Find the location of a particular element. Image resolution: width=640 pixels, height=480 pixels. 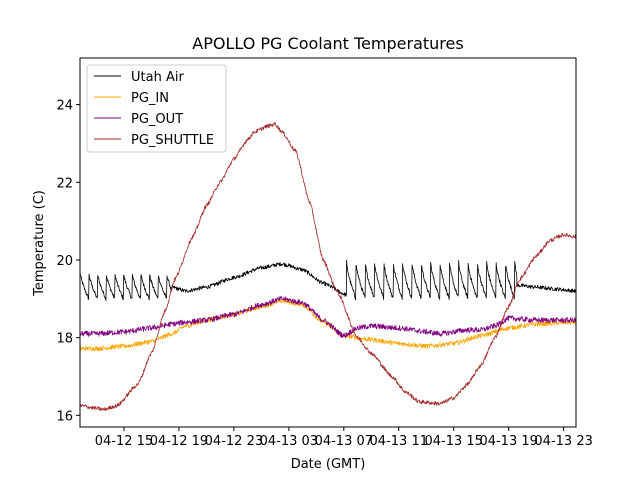

legend-label: PG_SHUTTLE is located at coordinates (172, 140).